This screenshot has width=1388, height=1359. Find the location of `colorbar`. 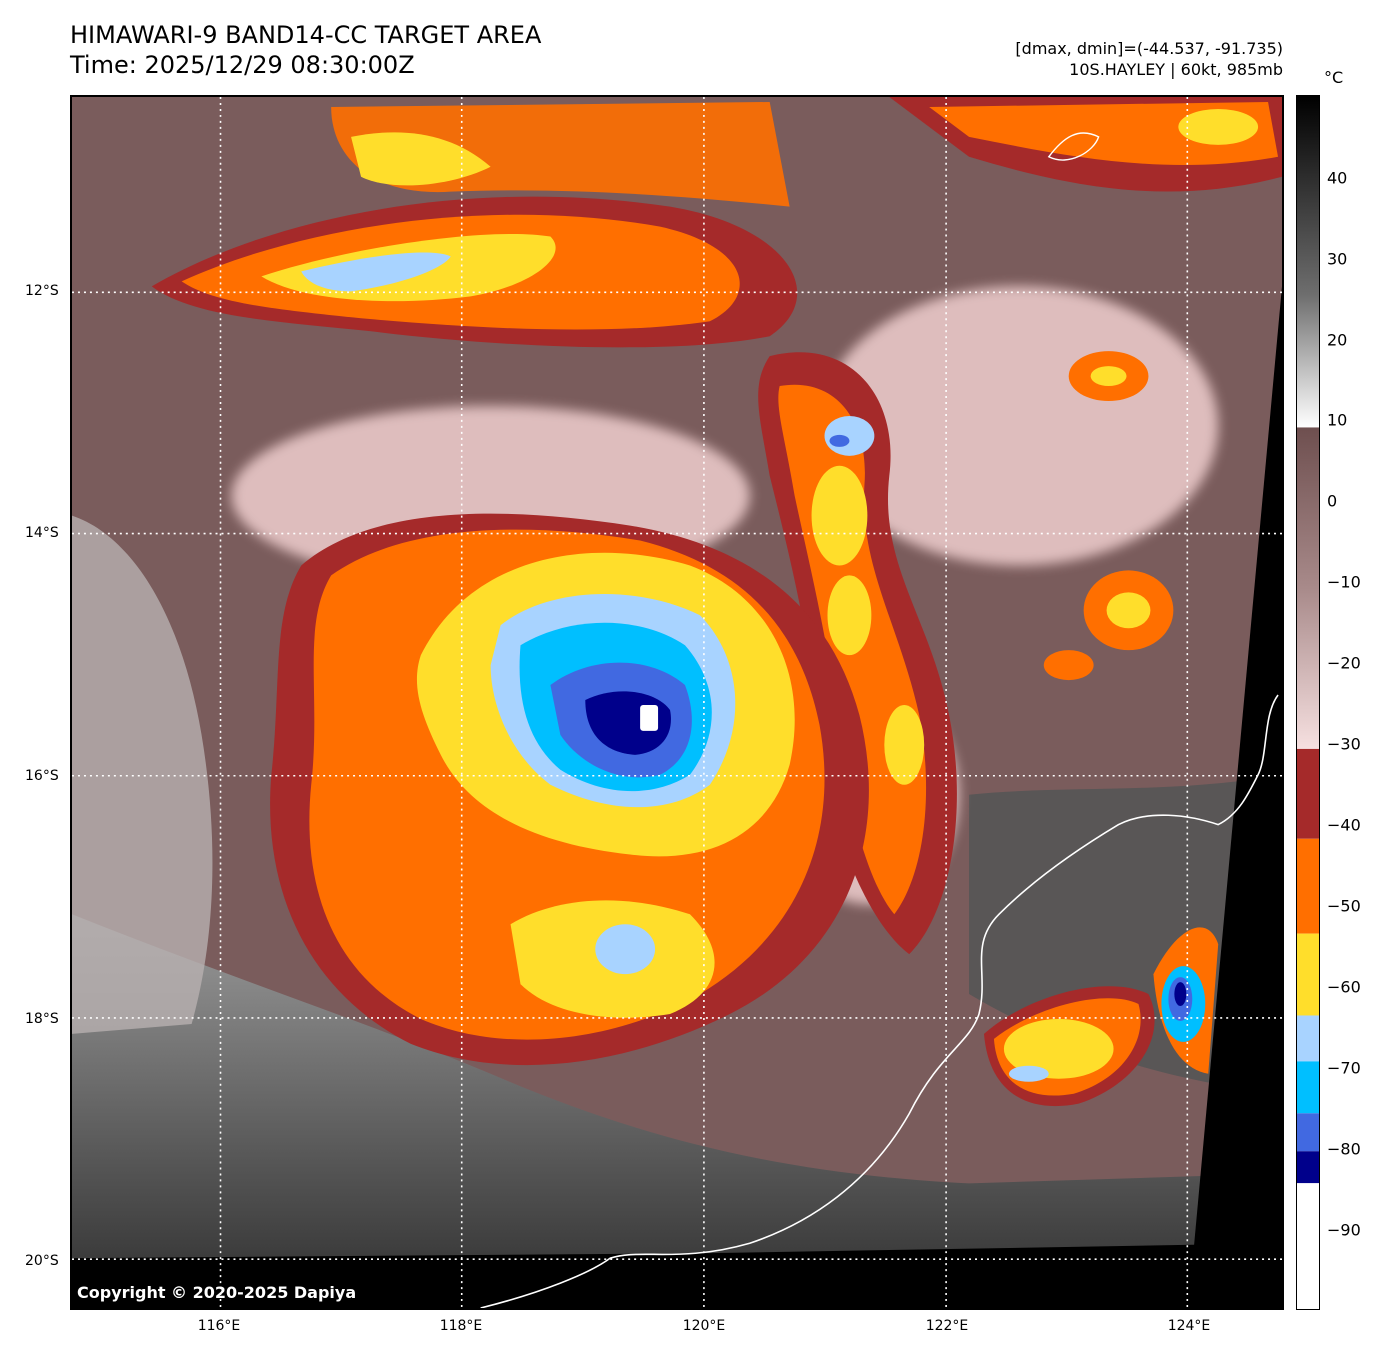

colorbar is located at coordinates (1308, 702).